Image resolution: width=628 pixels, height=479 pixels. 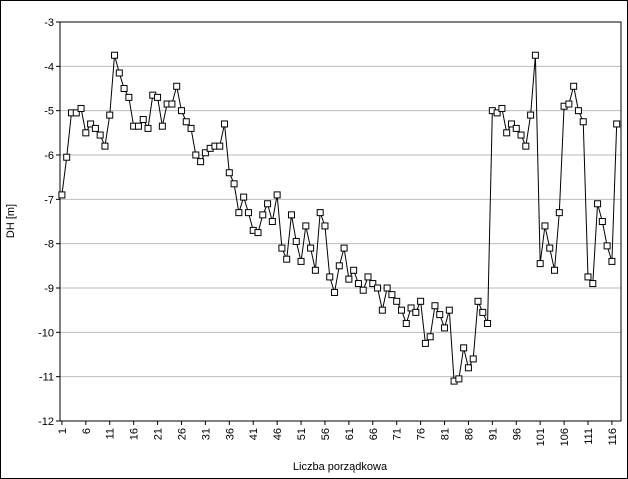 What do you see at coordinates (49, 112) in the screenshot?
I see `y-tick-label: -5` at bounding box center [49, 112].